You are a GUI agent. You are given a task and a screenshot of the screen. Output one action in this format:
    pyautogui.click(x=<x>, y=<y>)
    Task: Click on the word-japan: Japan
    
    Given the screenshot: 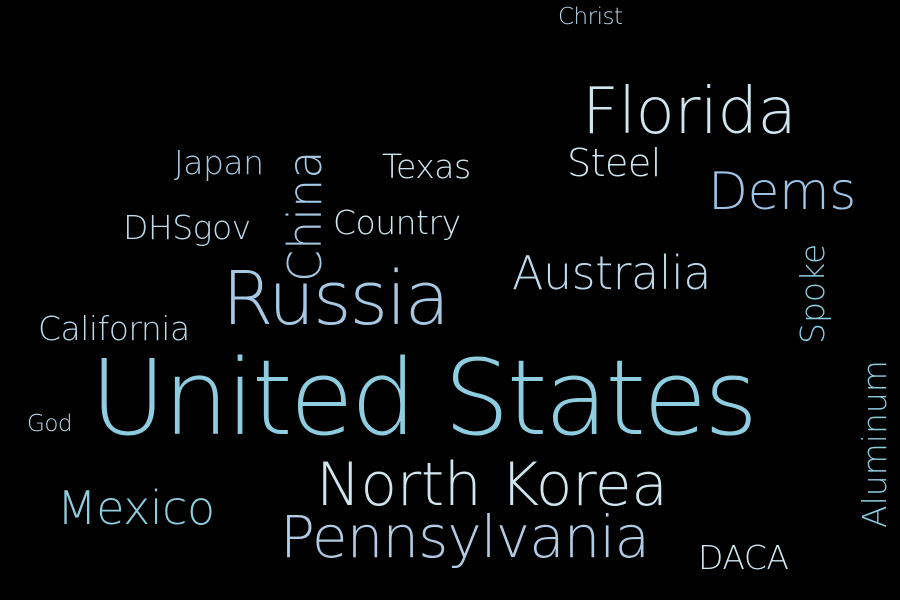 What is the action you would take?
    pyautogui.click(x=219, y=162)
    